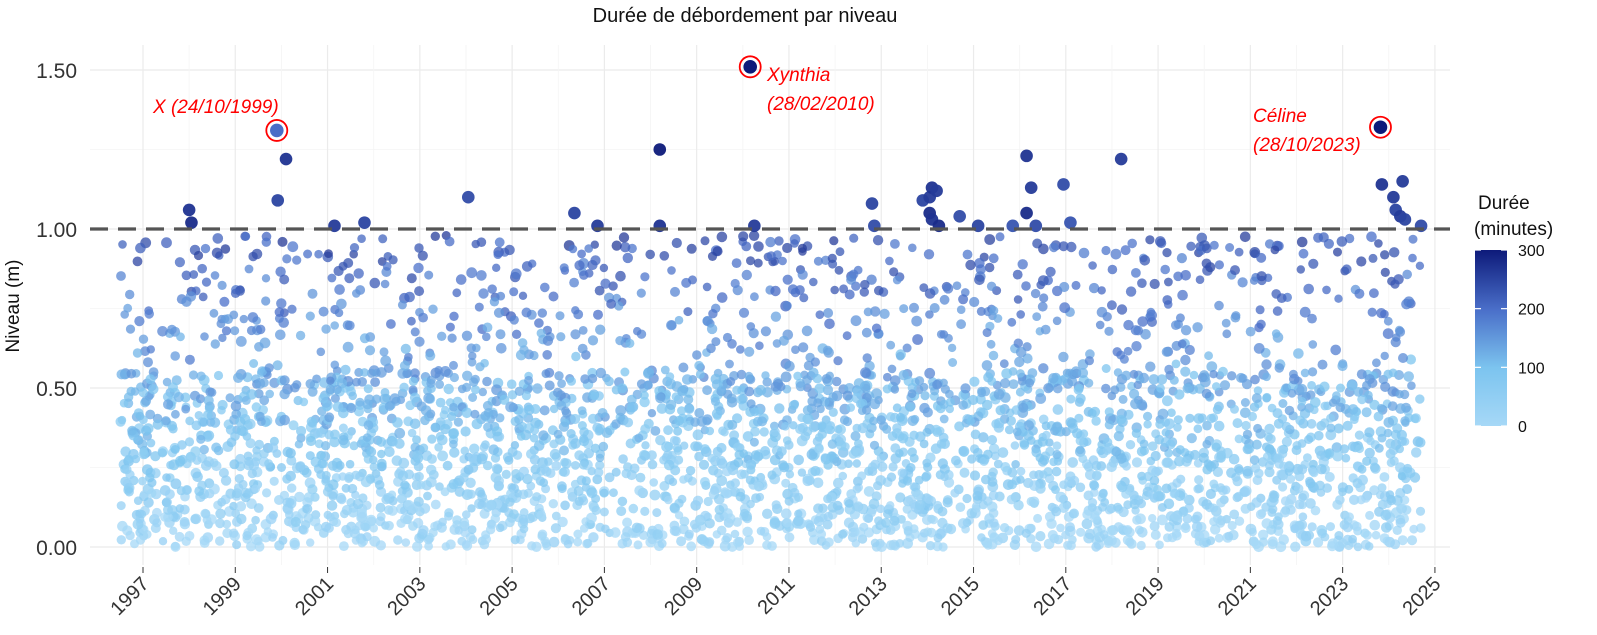 This screenshot has width=1597, height=635. I want to click on event-label: (28/02/2010), so click(821, 104).